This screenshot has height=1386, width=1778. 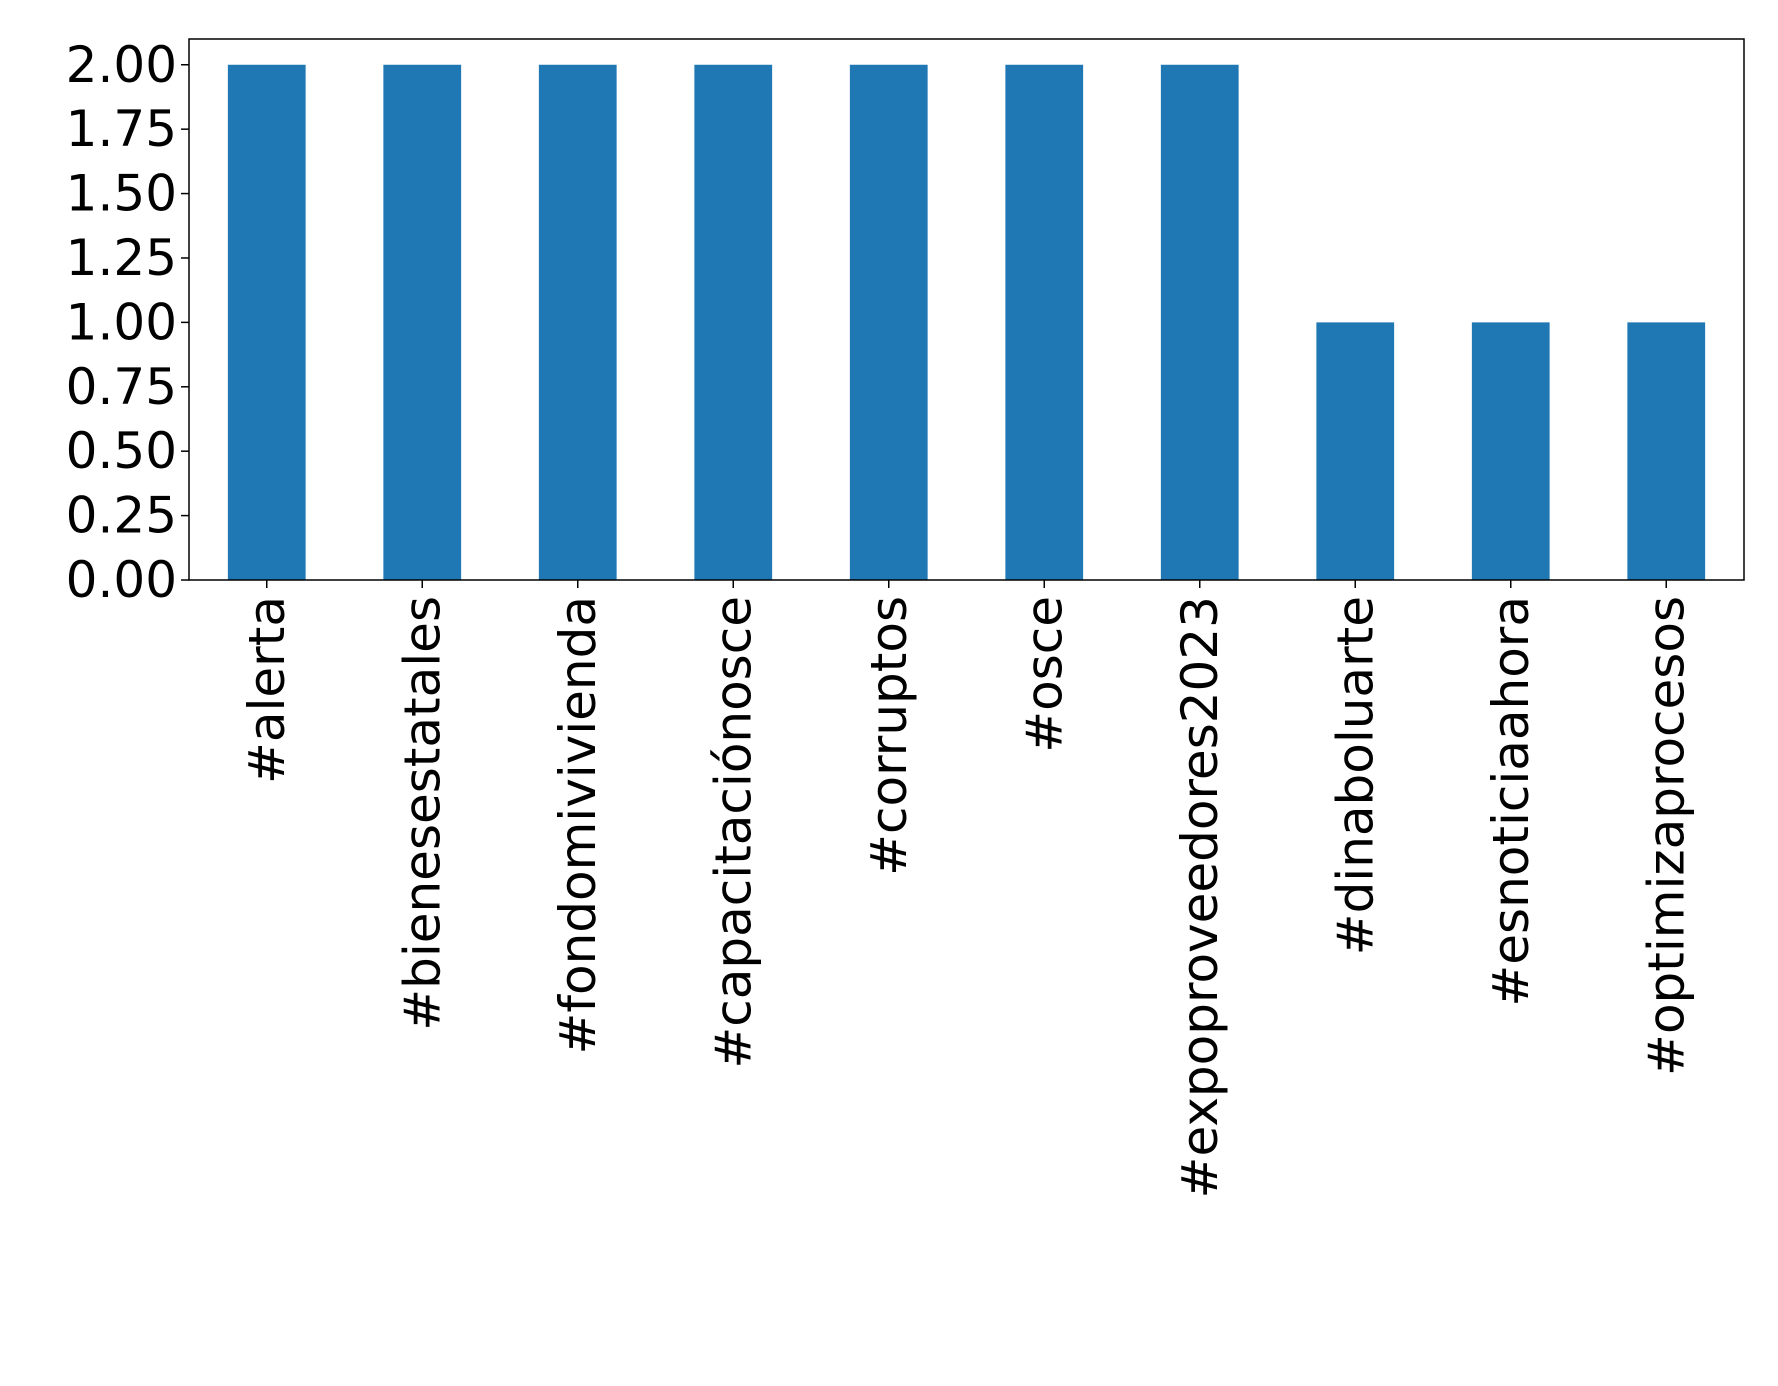 What do you see at coordinates (1199, 322) in the screenshot?
I see `bar-expoproveedores2023` at bounding box center [1199, 322].